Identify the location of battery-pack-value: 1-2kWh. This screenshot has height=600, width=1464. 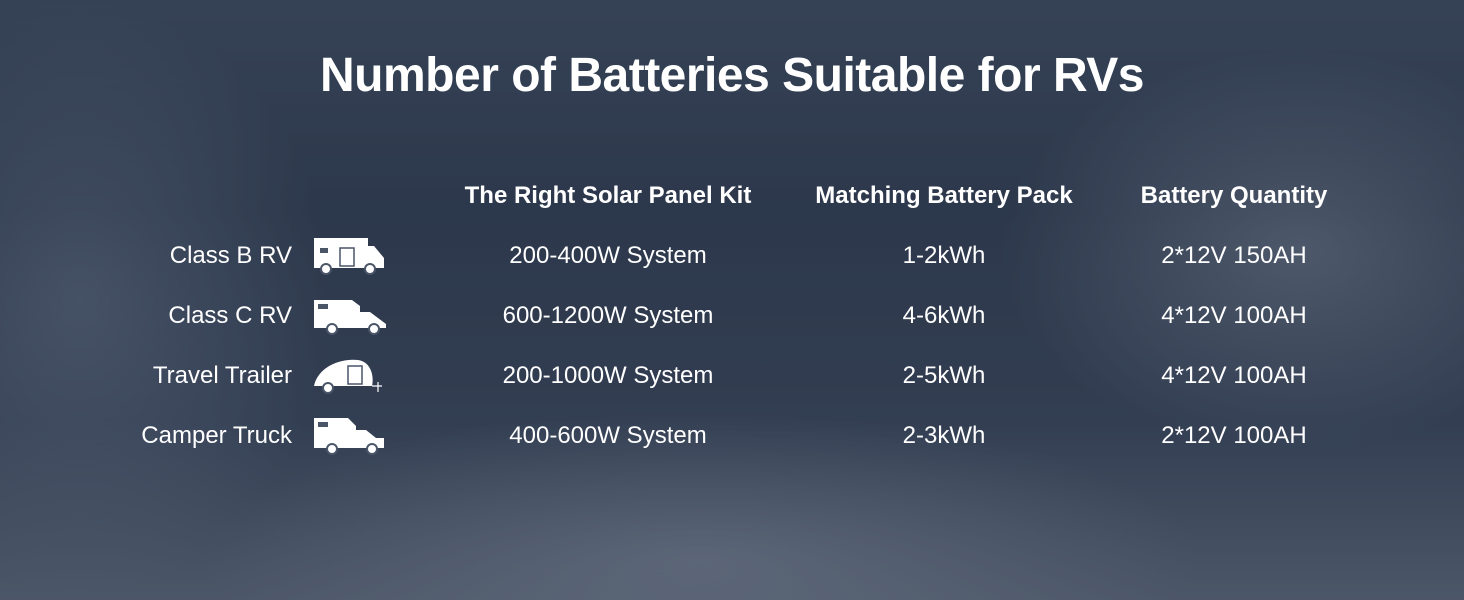
(944, 255).